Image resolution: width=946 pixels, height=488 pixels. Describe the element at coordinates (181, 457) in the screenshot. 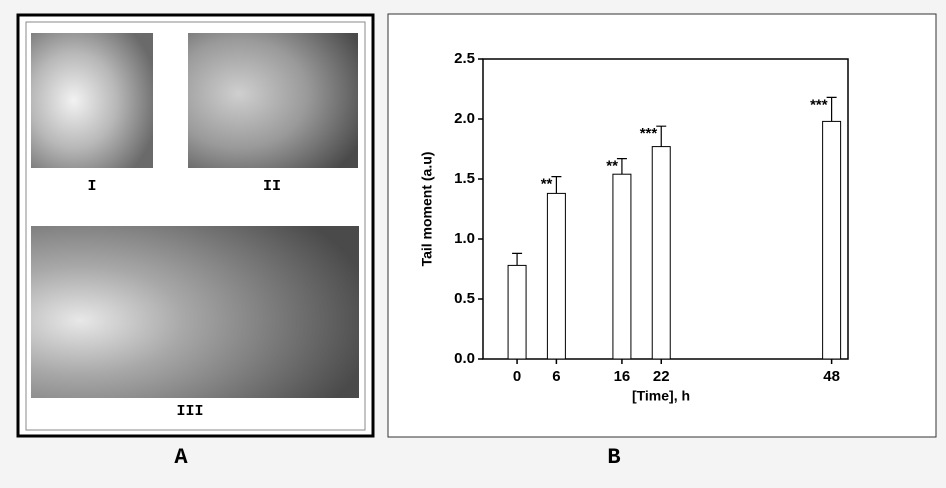

I see `panel-label: A` at that location.